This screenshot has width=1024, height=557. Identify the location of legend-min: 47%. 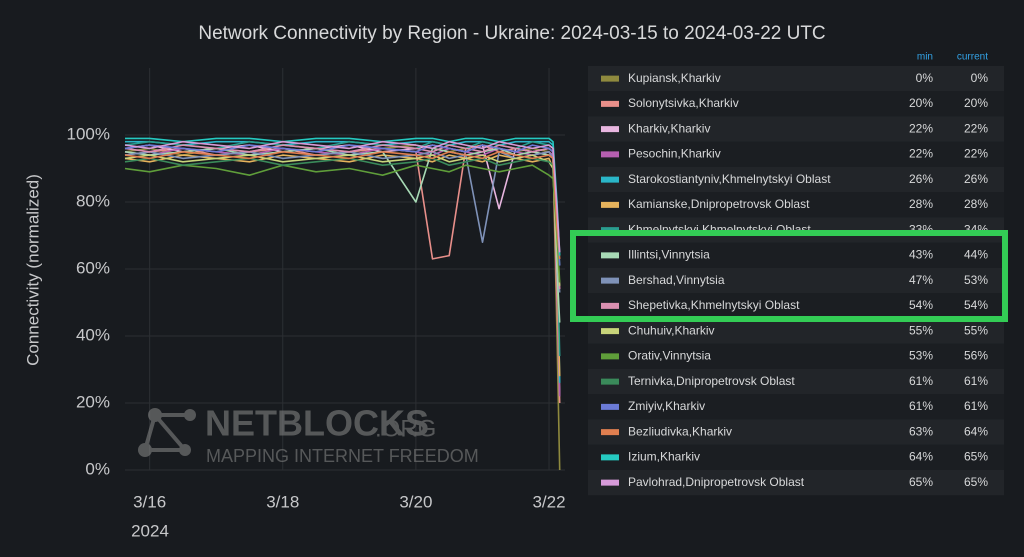
(921, 280).